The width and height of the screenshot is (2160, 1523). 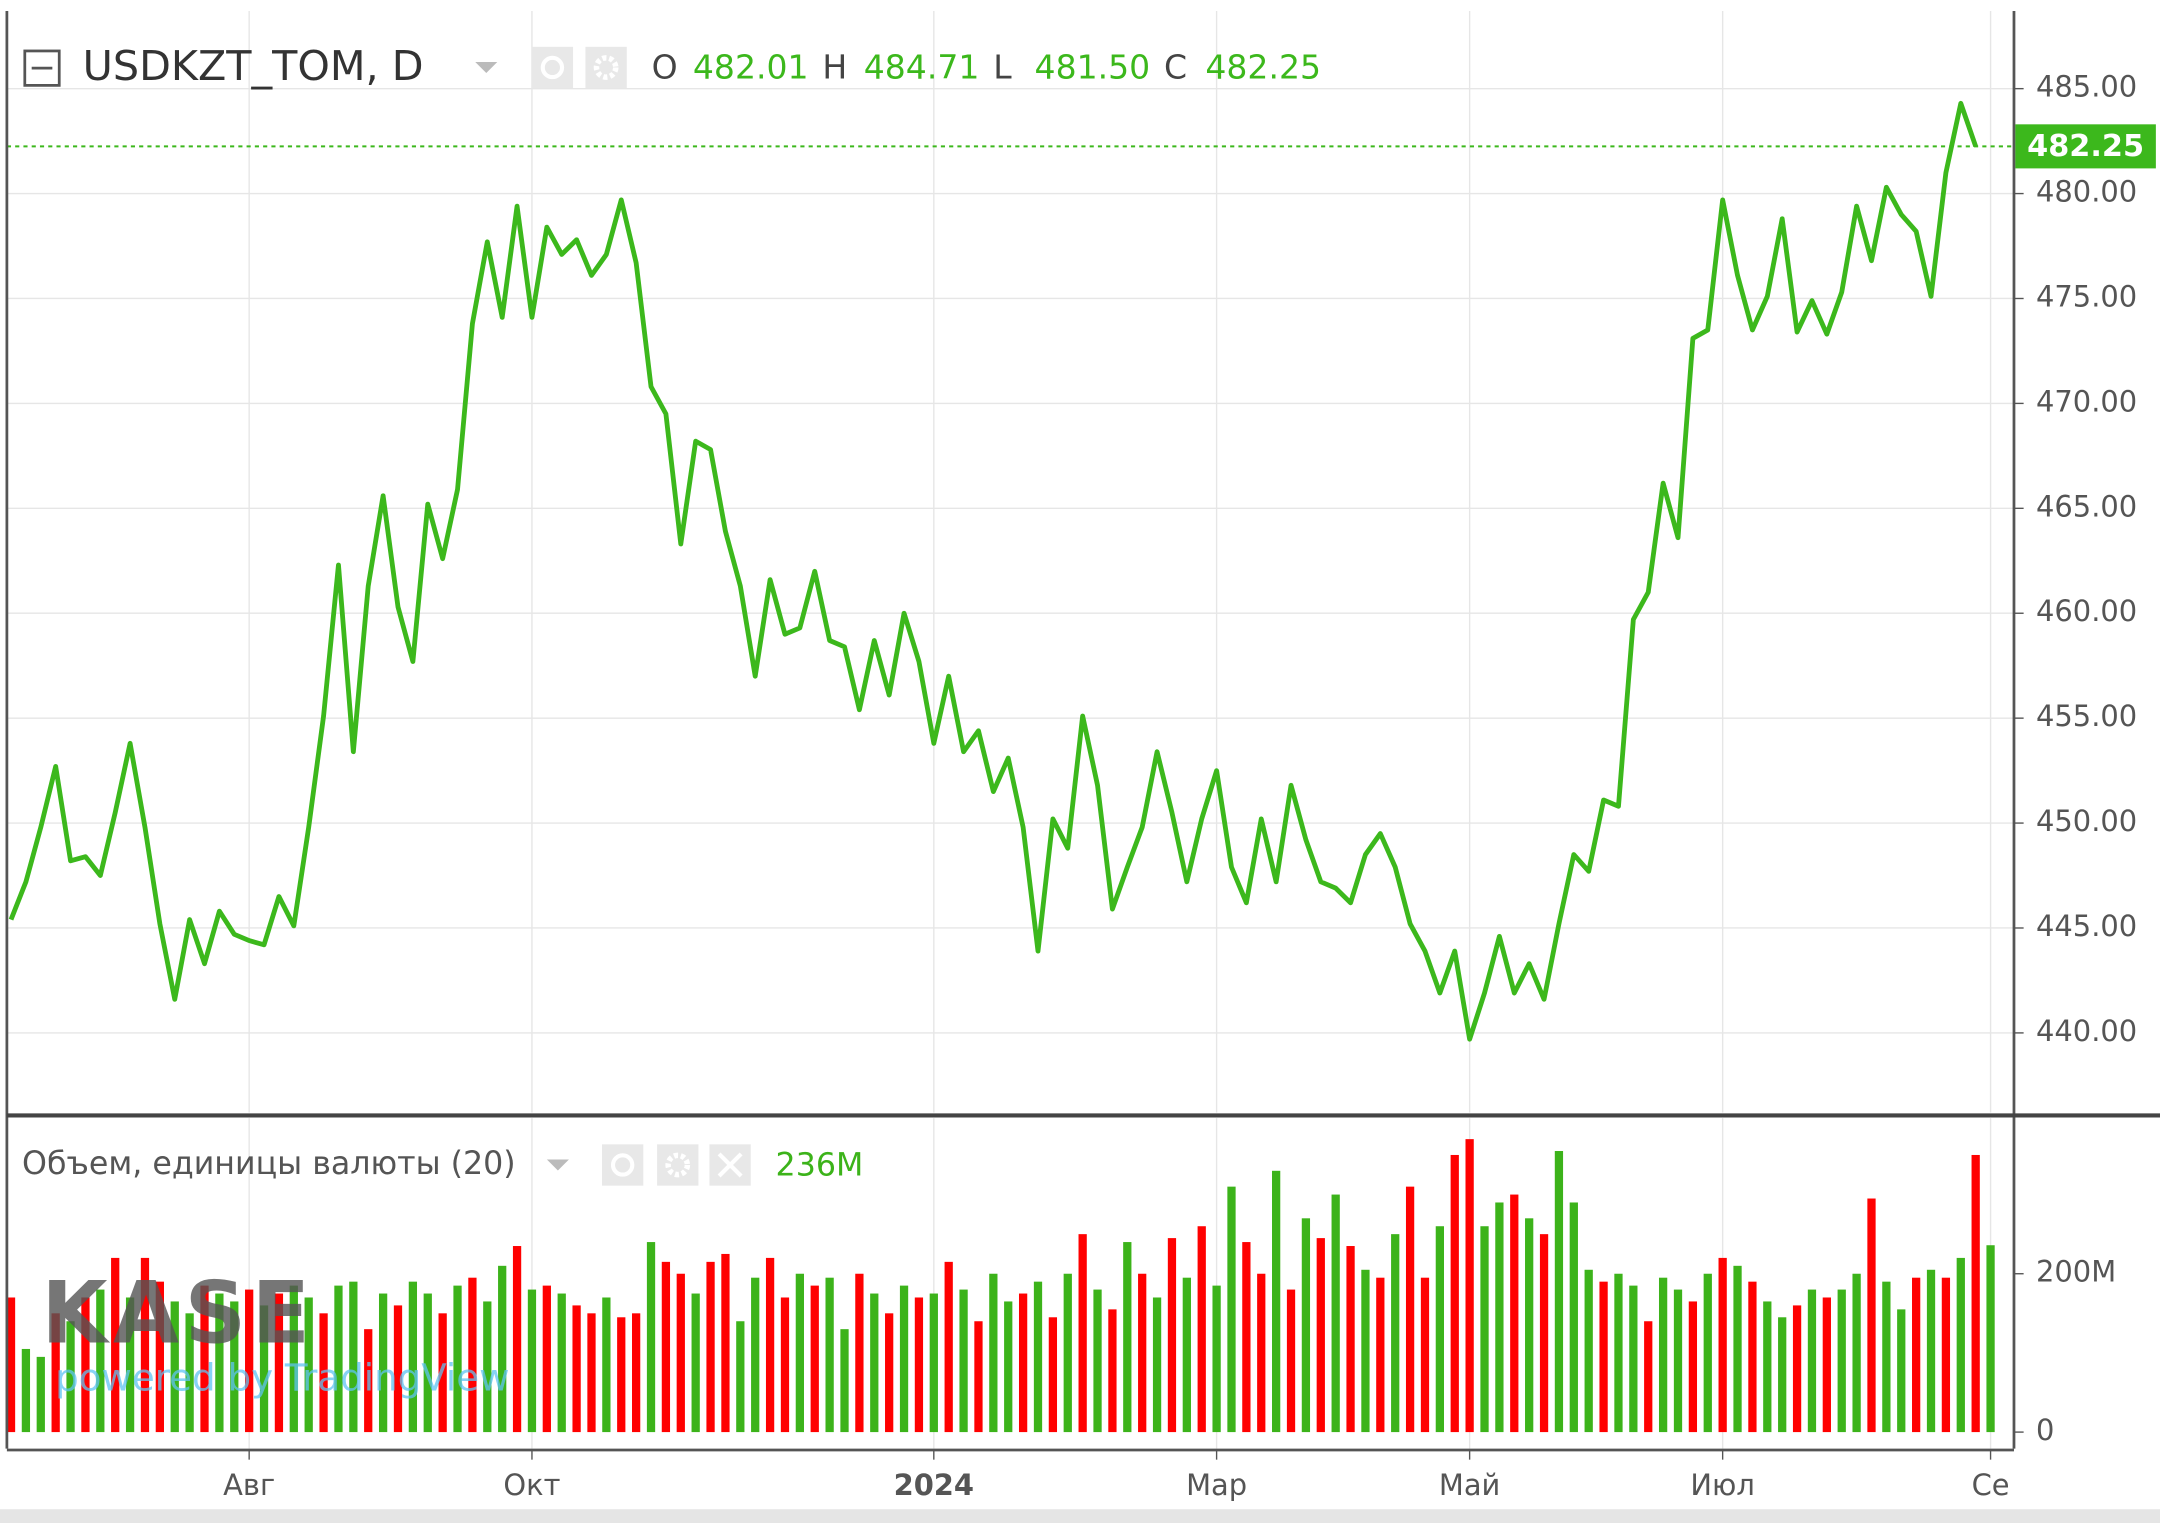 What do you see at coordinates (2086, 1031) in the screenshot?
I see `y-tick-label: 440.00` at bounding box center [2086, 1031].